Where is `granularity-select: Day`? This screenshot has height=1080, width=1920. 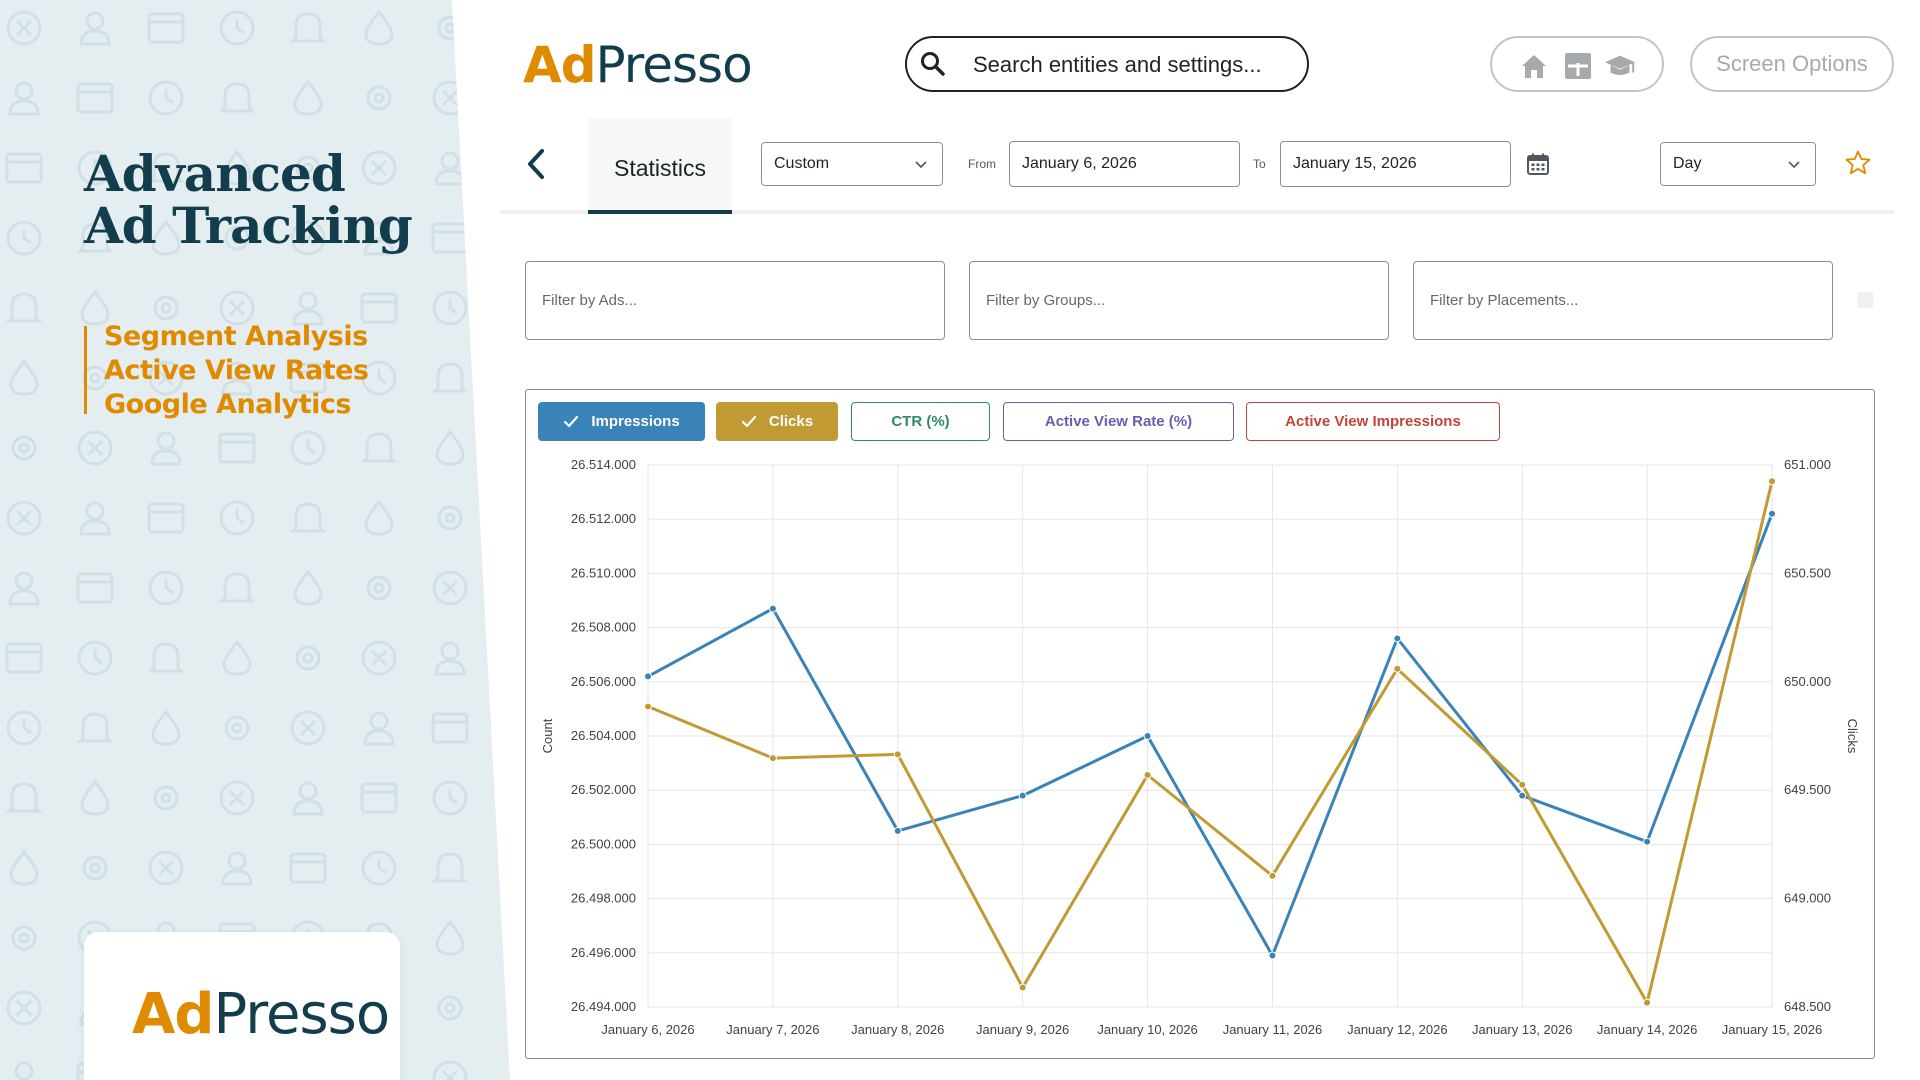
granularity-select: Day is located at coordinates (1738, 164).